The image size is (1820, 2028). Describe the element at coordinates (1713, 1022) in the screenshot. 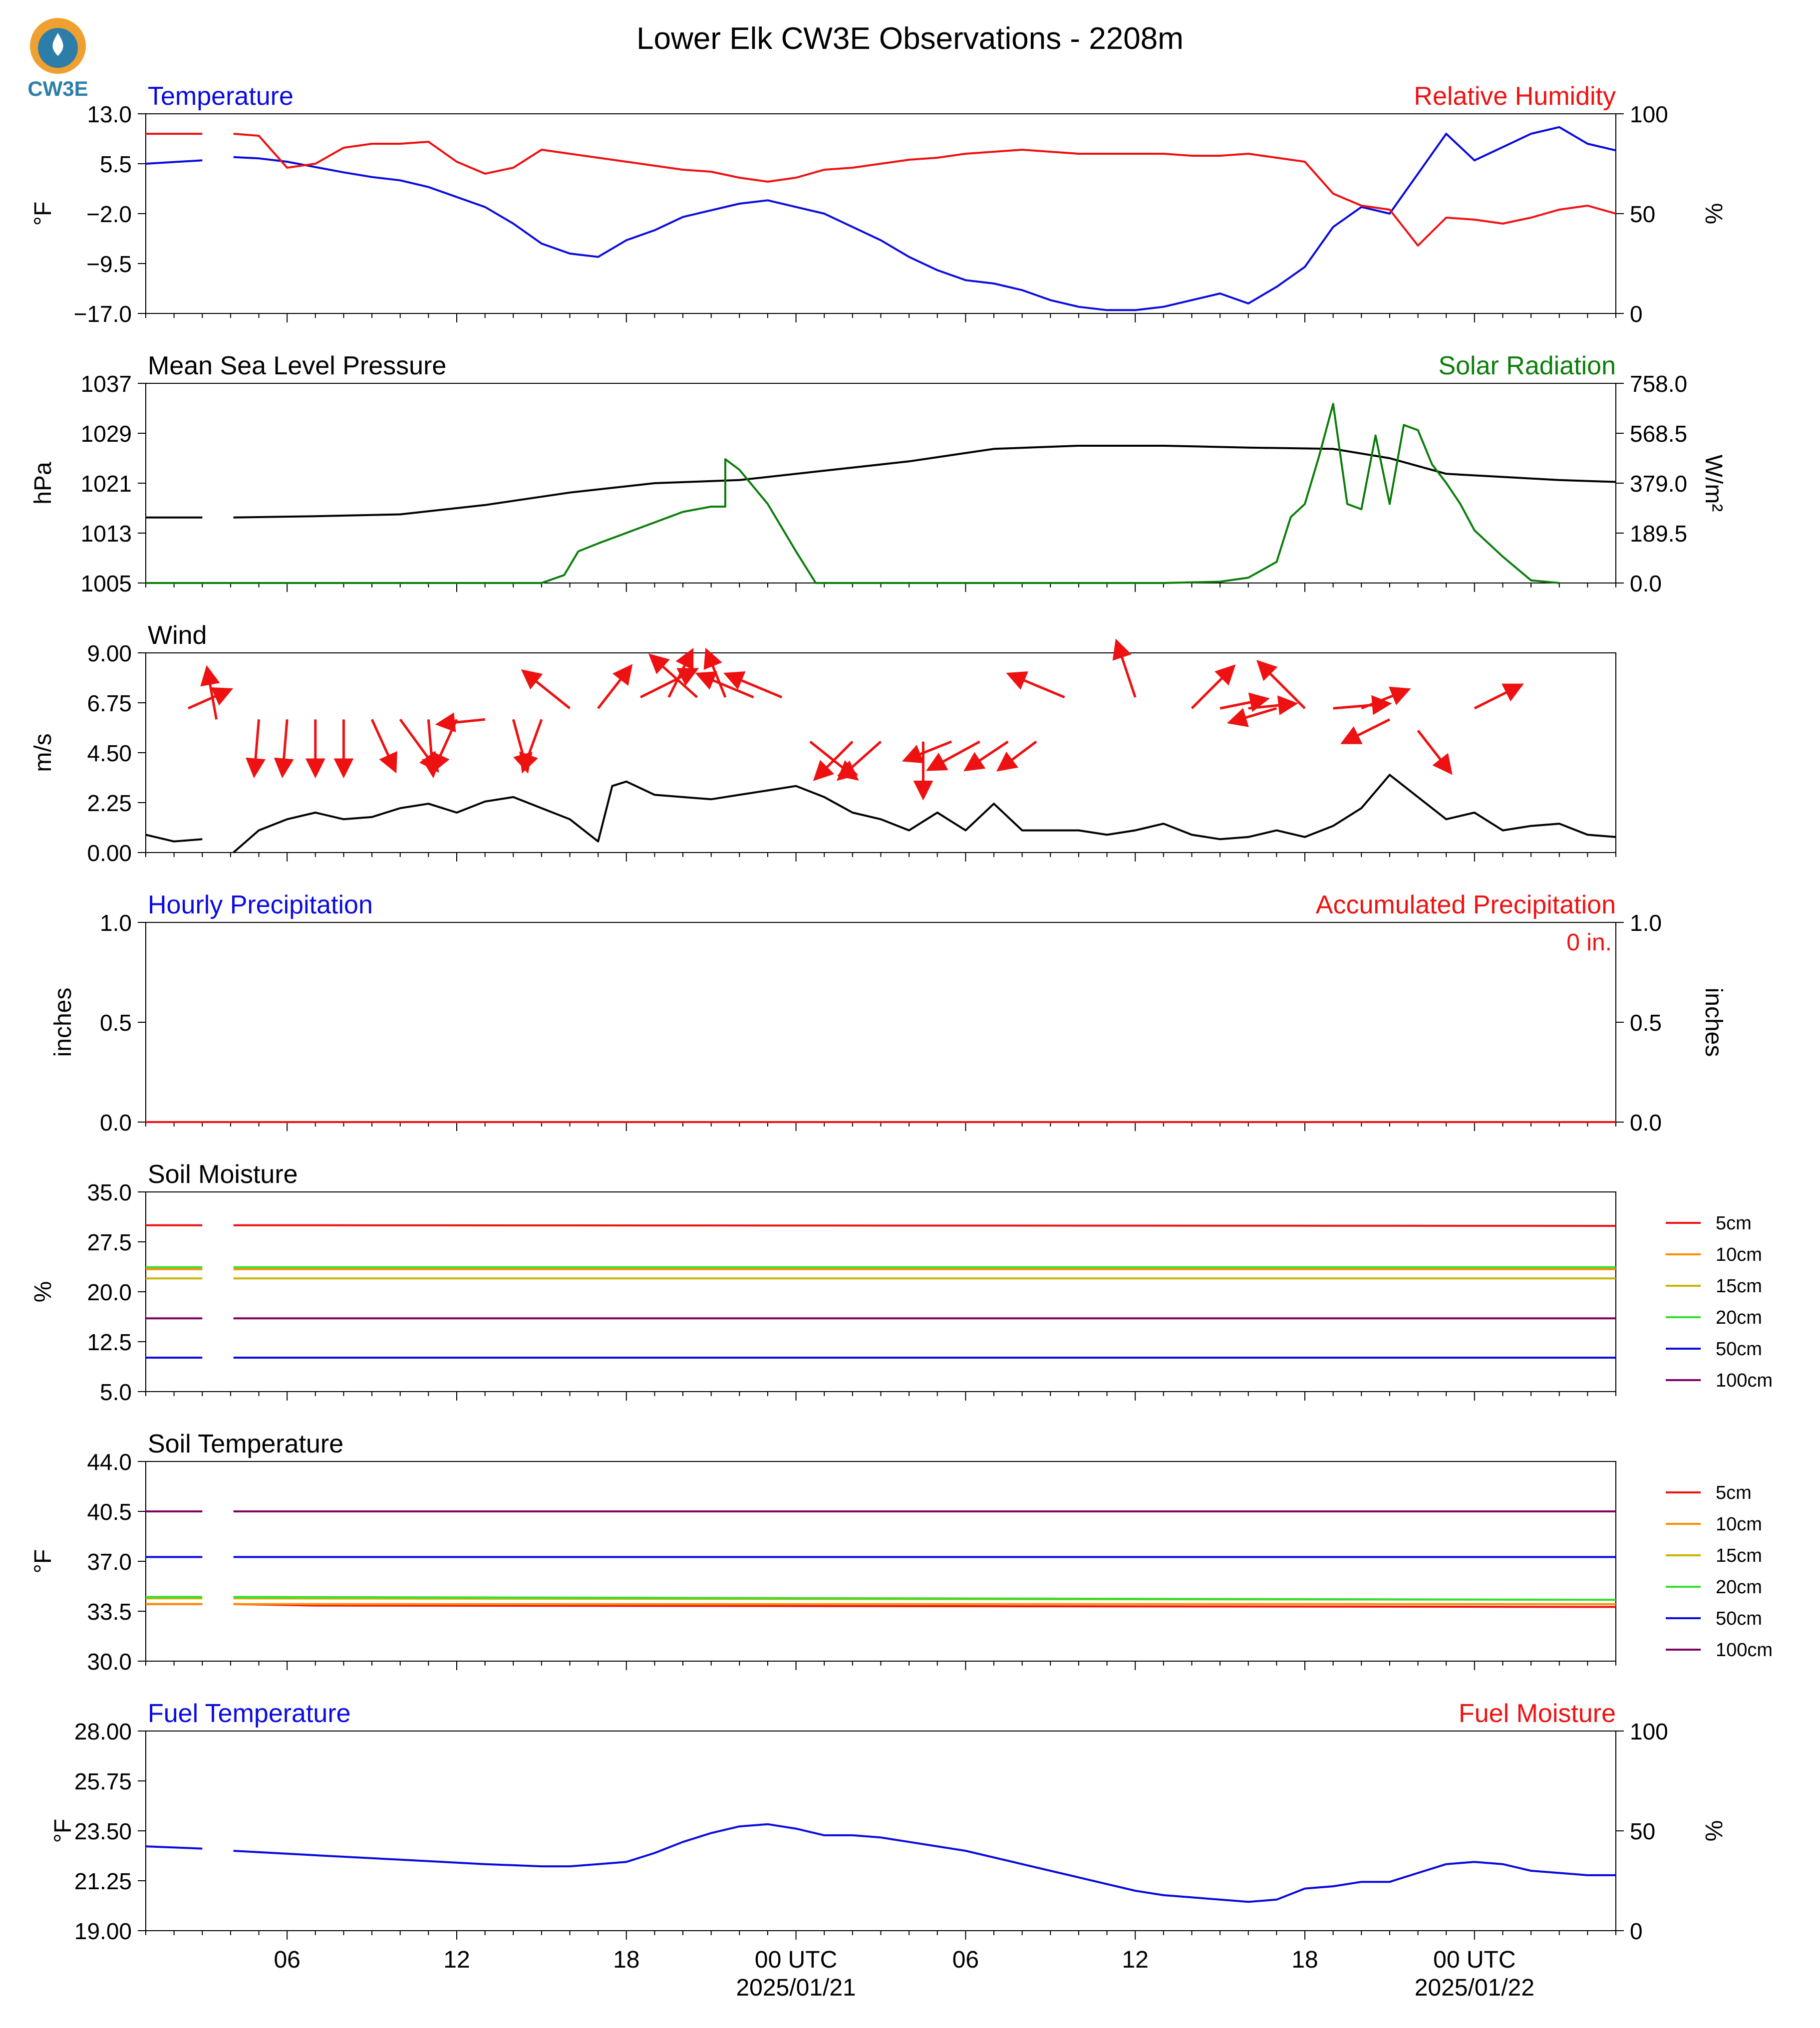

I see `y-axis-label-right: inches` at that location.